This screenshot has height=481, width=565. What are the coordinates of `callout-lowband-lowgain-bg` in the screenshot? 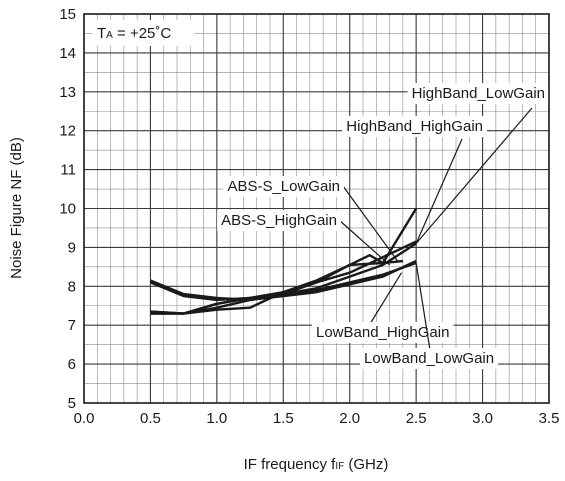 It's located at (429, 358).